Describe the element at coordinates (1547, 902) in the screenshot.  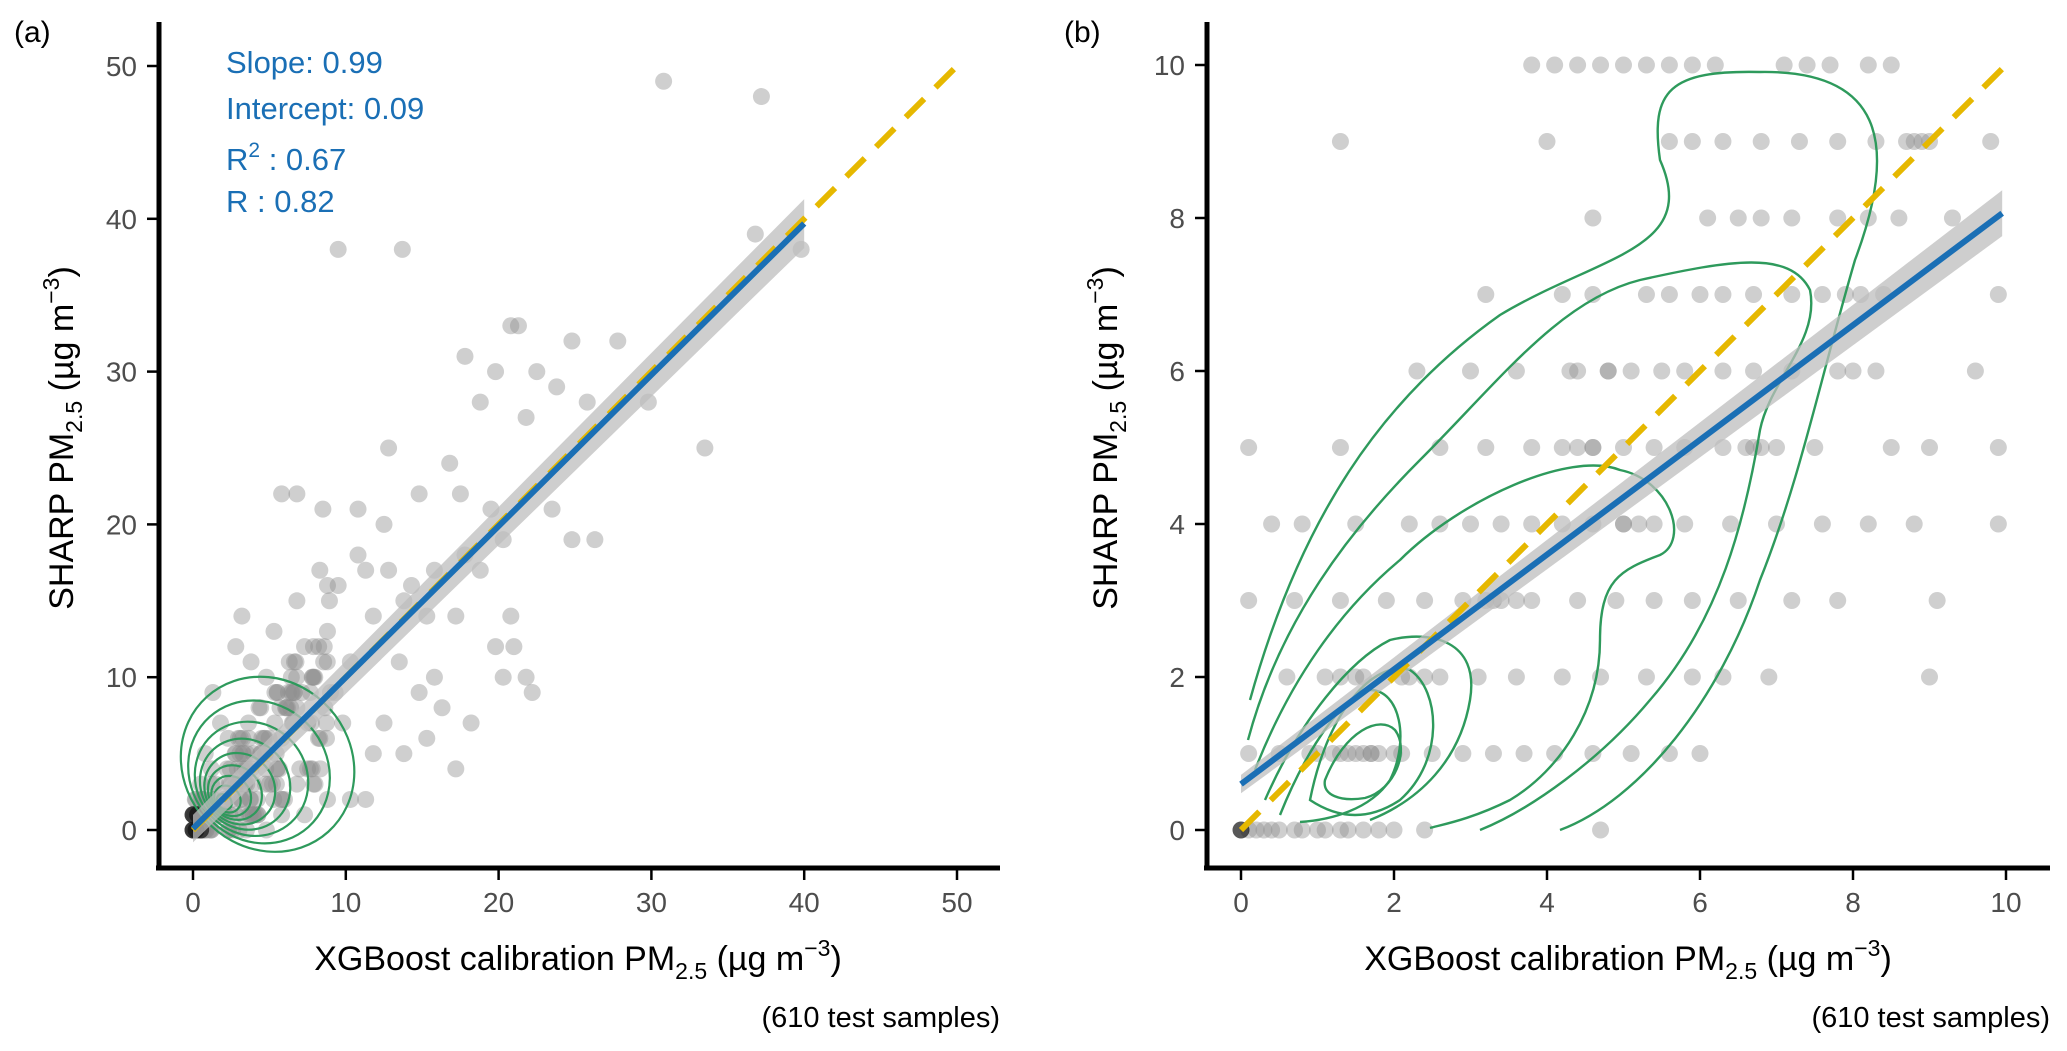
I see `x-tick-label: 4` at that location.